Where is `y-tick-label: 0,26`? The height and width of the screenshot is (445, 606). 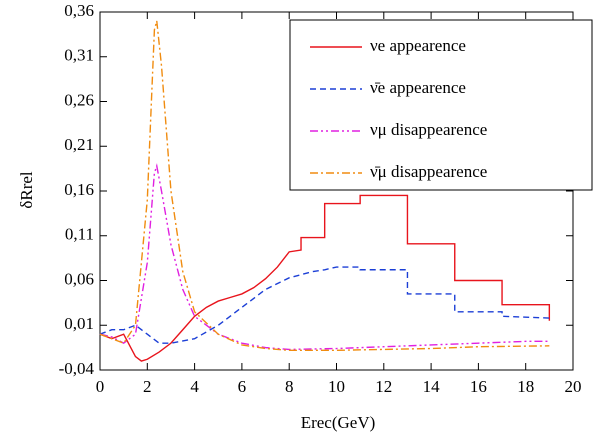
y-tick-label: 0,26 is located at coordinates (79, 99).